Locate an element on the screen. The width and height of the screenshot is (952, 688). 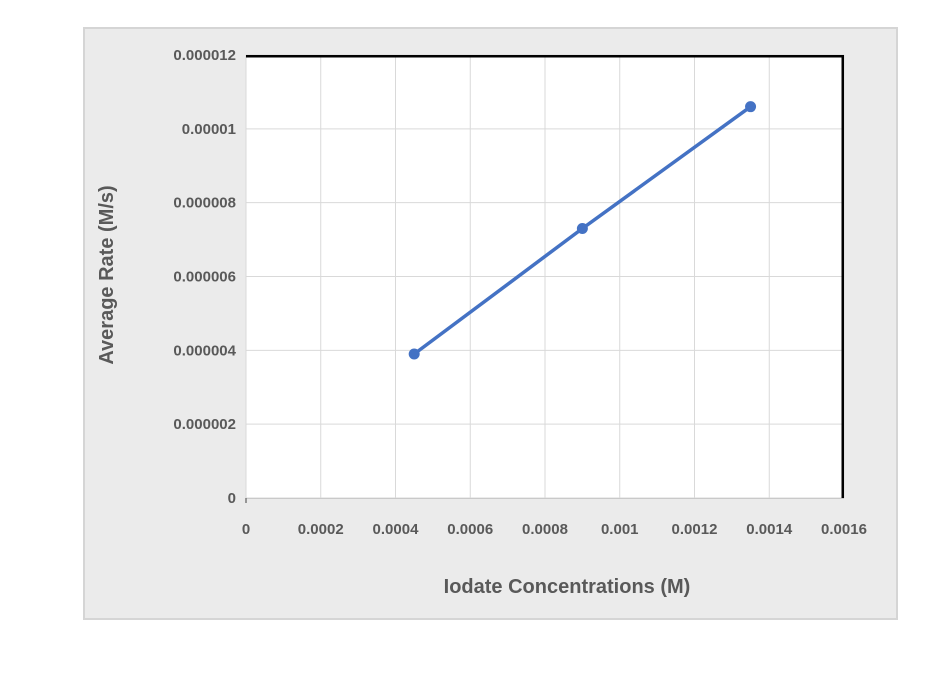
x-tick-label: 0.0008 is located at coordinates (545, 529).